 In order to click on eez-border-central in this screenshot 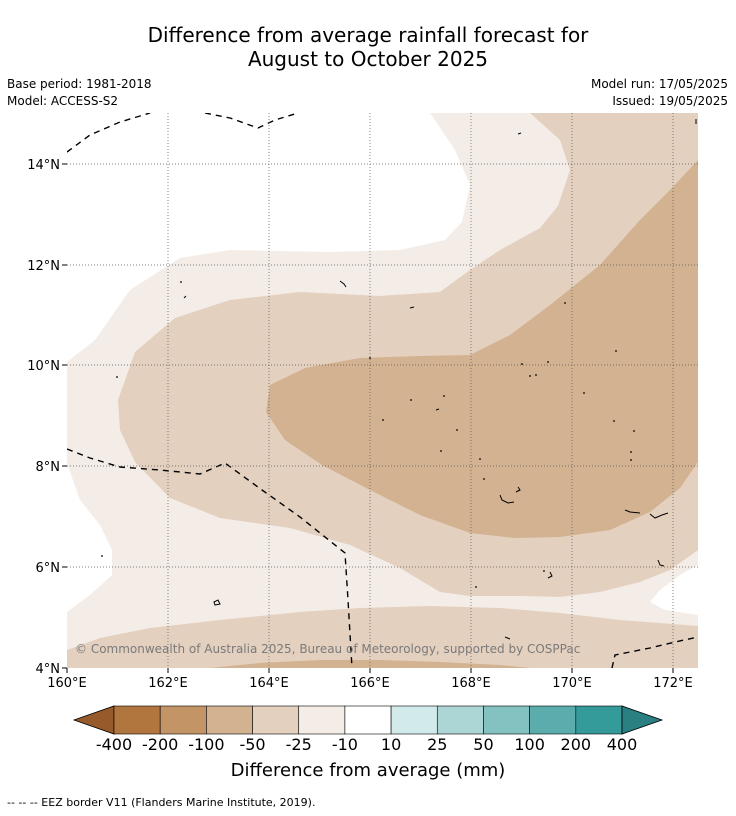, I will do `click(210, 558)`.